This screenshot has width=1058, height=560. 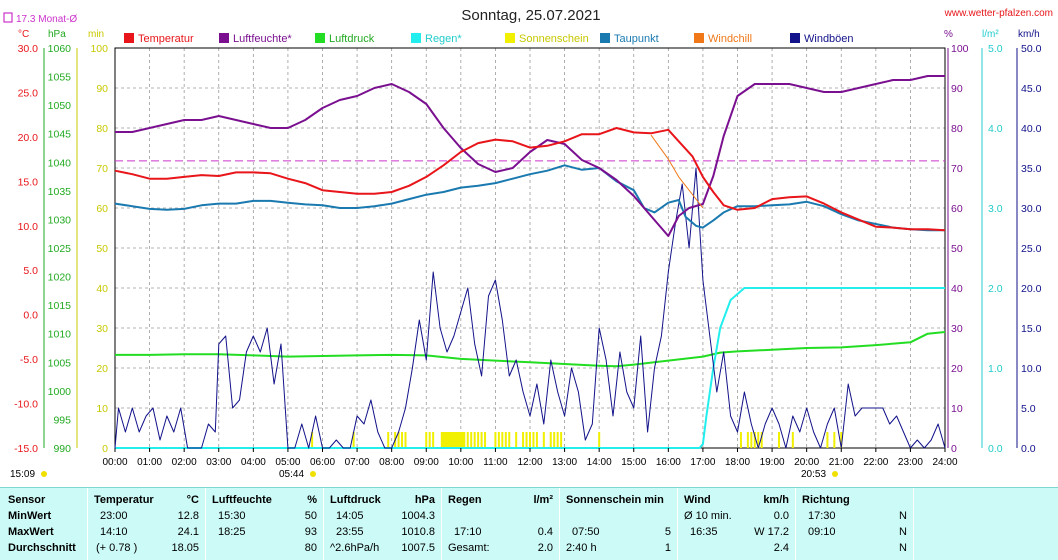 I want to click on stats-sunshine-total-hours: 2:40 h, so click(x=581, y=548).